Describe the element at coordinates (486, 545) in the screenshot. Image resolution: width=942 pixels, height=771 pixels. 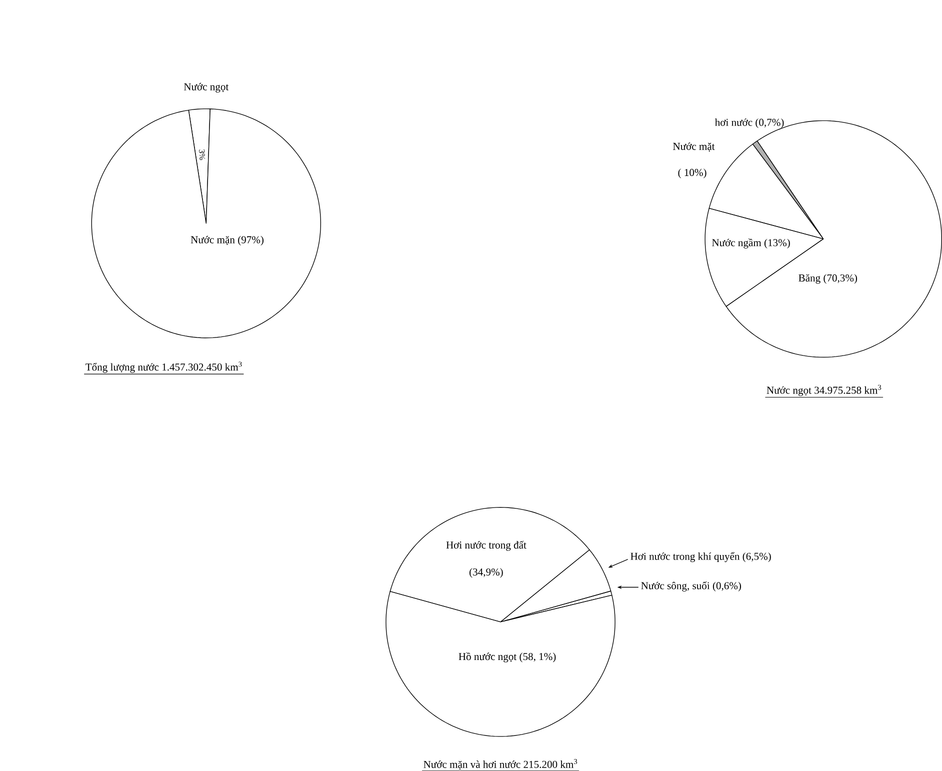
I see `slice-label: Hơi nước trong đất` at that location.